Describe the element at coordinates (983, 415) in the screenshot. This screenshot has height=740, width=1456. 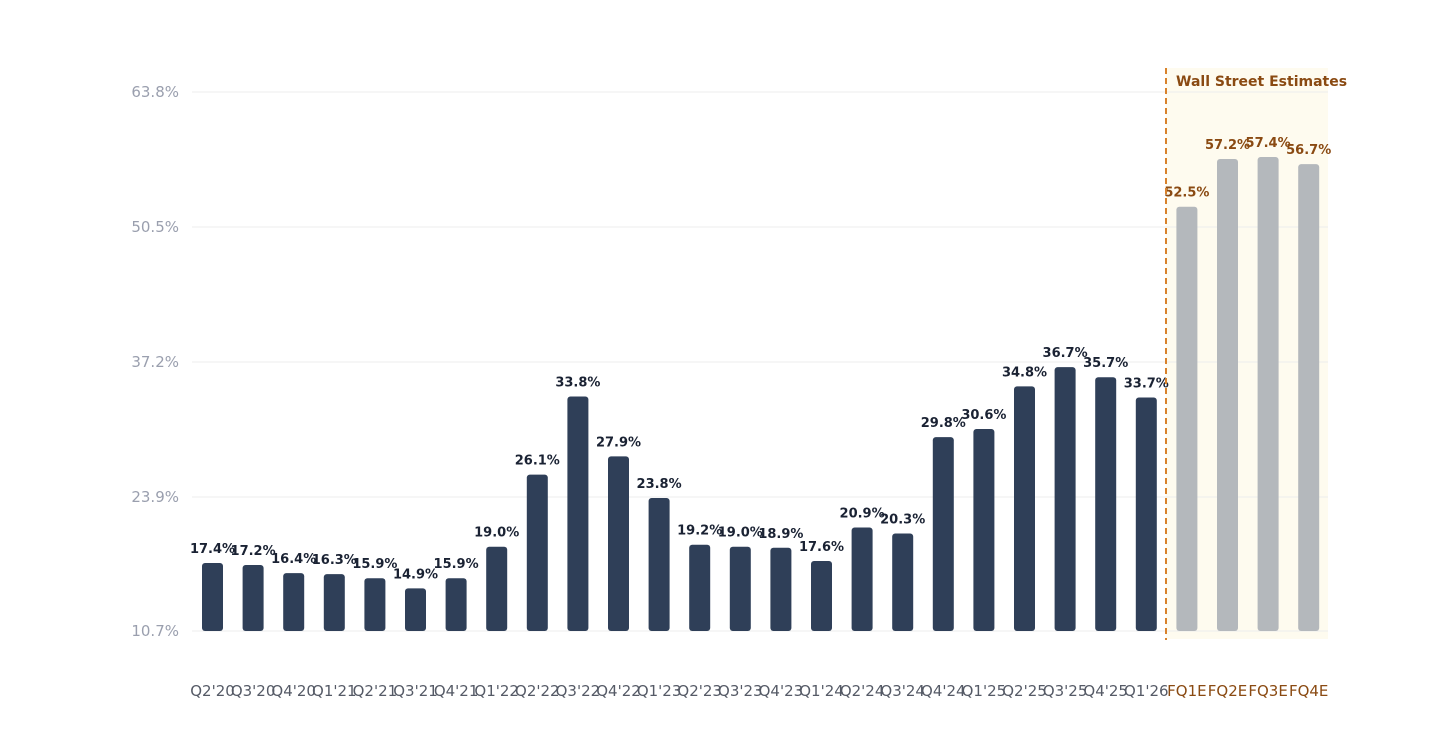
I see `data-label: 30.6%` at that location.